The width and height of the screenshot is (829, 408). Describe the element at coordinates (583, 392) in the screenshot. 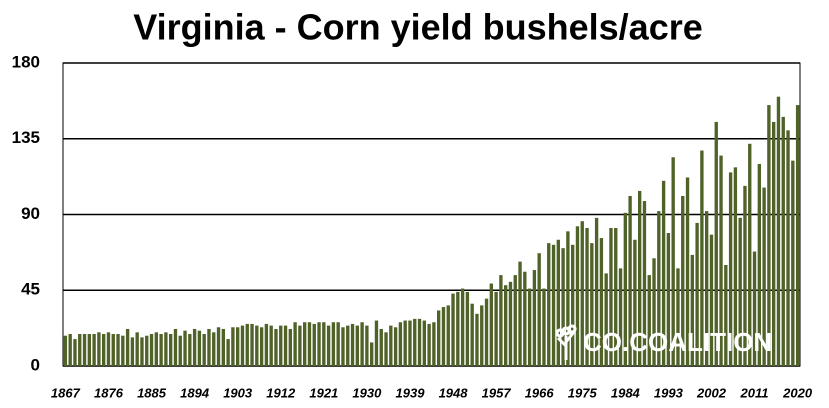

I see `x-tick-label: 1975` at that location.